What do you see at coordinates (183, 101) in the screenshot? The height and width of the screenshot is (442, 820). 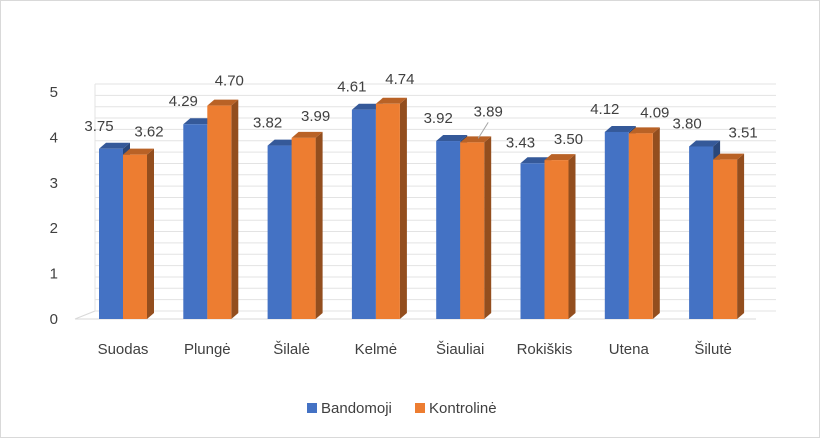 I see `data-label: 4.29` at bounding box center [183, 101].